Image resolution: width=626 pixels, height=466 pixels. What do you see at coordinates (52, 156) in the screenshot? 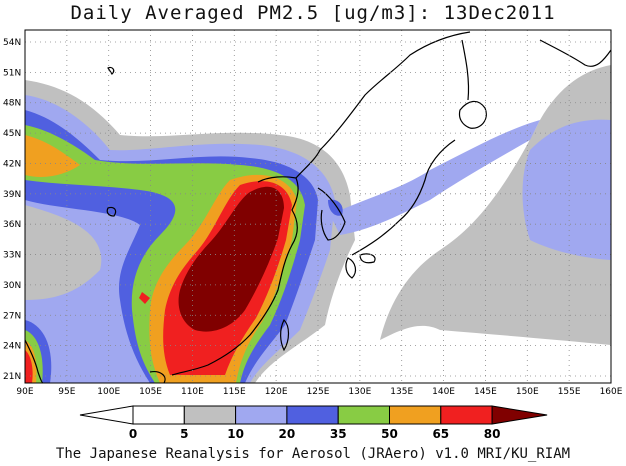
I see `field-orange` at bounding box center [52, 156].